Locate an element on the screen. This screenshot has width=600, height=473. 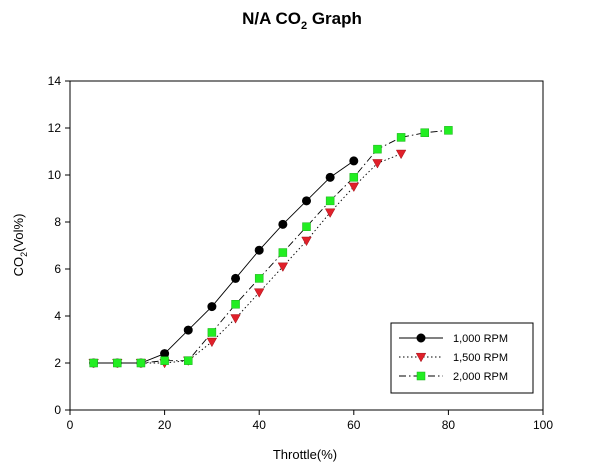
y-tick-label: 2 is located at coordinates (57, 363).